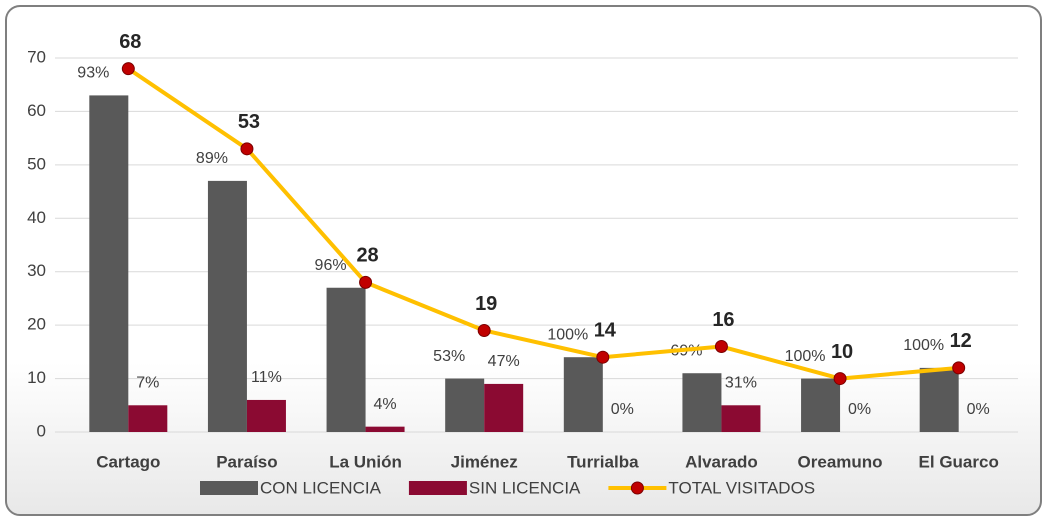 The width and height of the screenshot is (1047, 521). What do you see at coordinates (449, 356) in the screenshot?
I see `share-label: 53%` at bounding box center [449, 356].